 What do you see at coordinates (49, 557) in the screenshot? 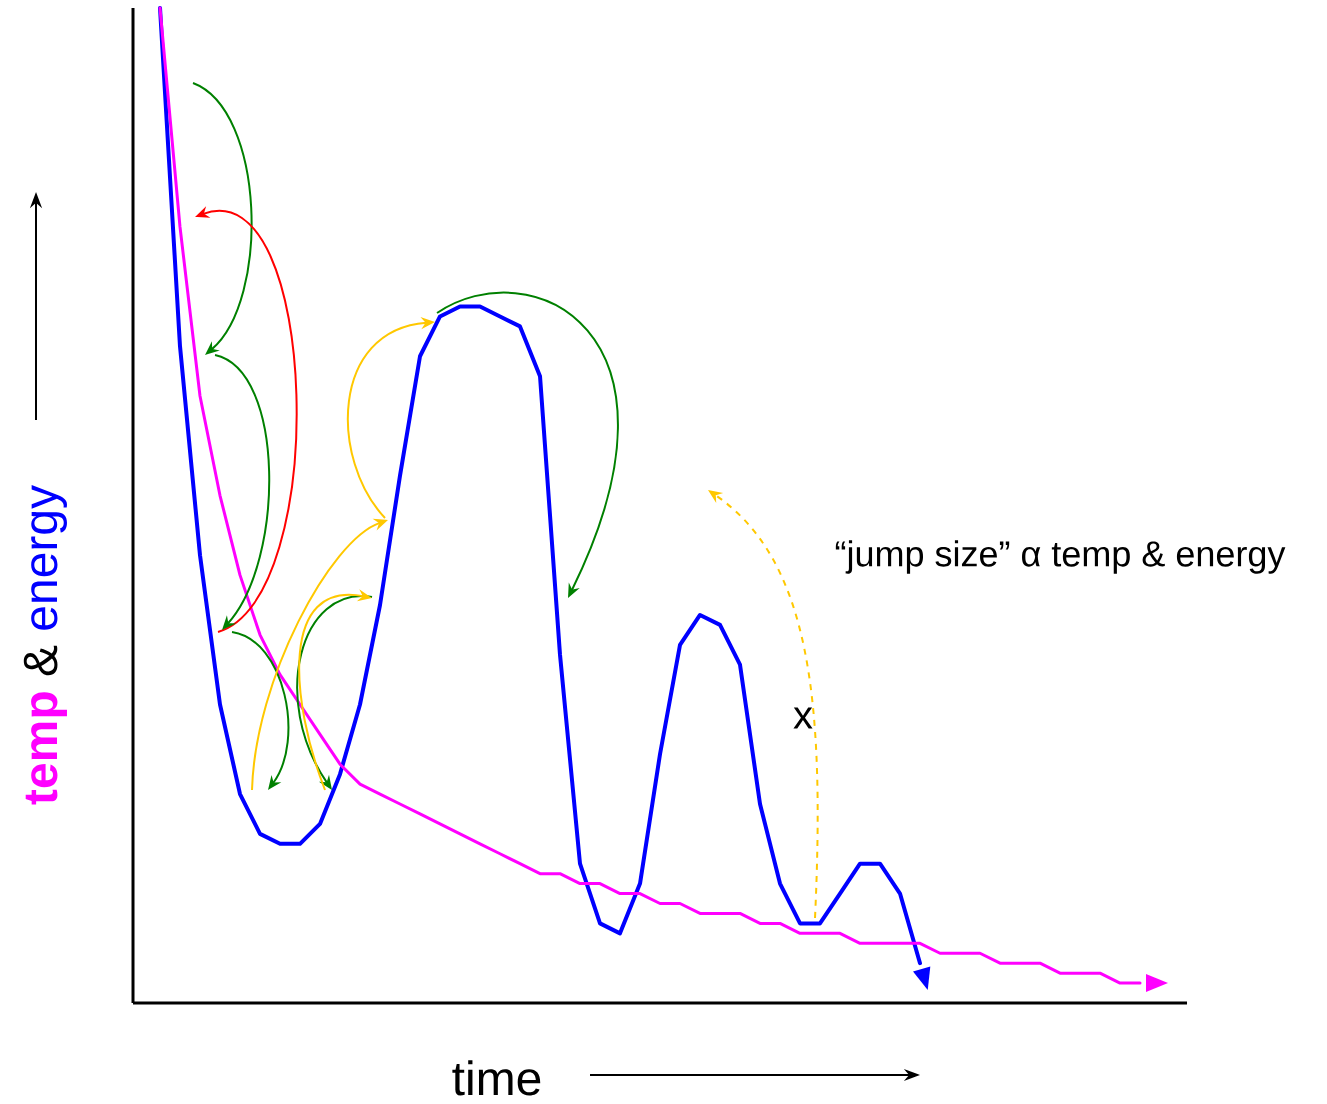
I see `text: energy` at bounding box center [49, 557].